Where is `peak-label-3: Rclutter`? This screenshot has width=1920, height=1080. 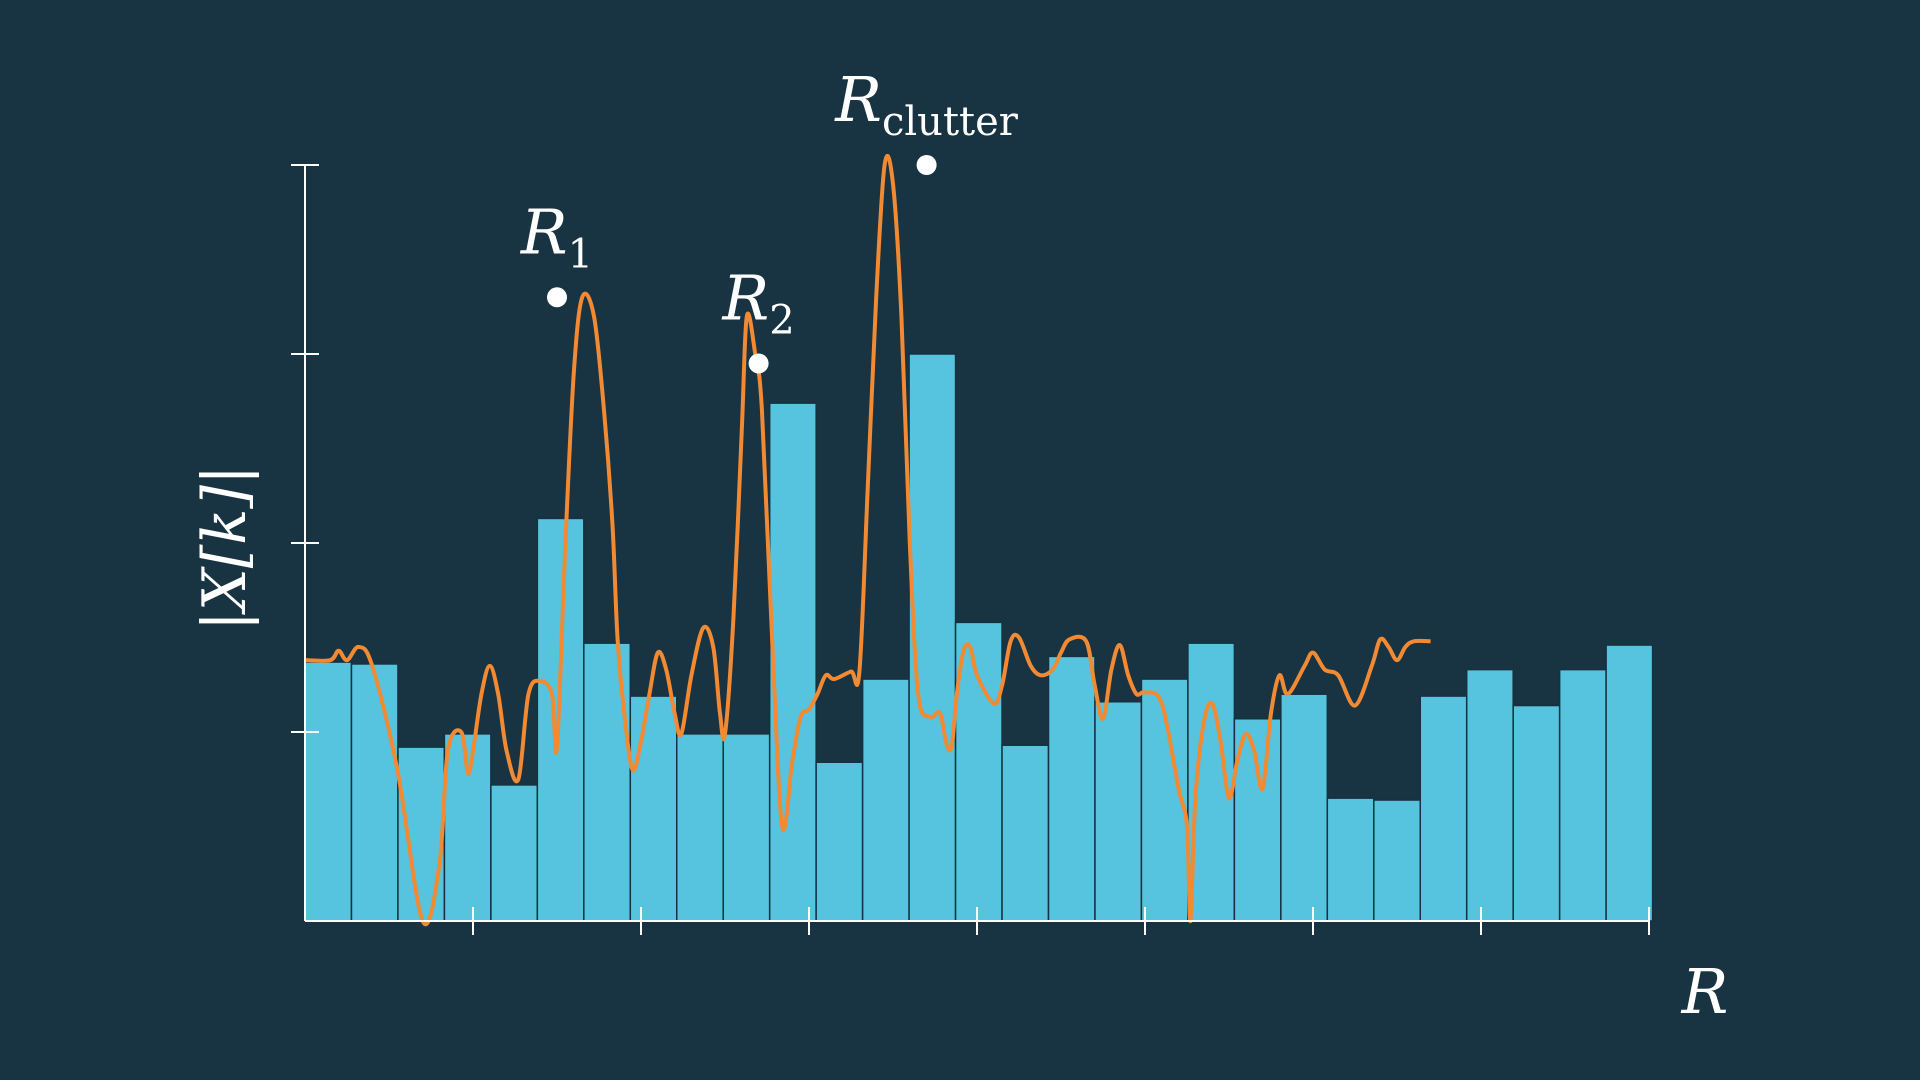 peak-label-3: Rclutter is located at coordinates (926, 104).